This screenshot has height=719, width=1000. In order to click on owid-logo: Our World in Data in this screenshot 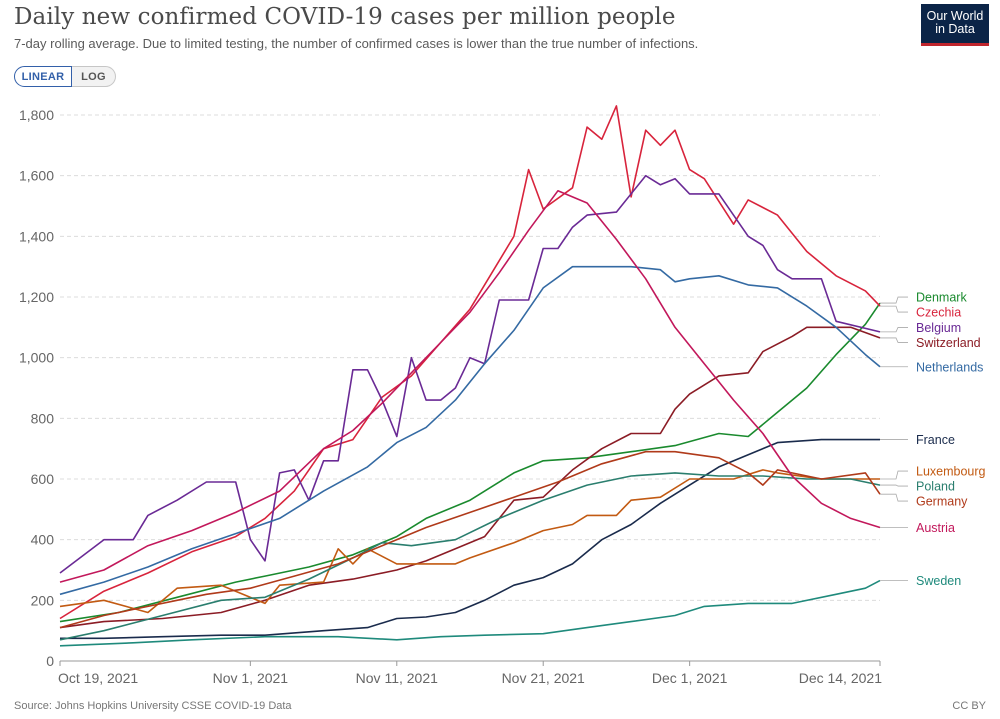, I will do `click(955, 25)`.